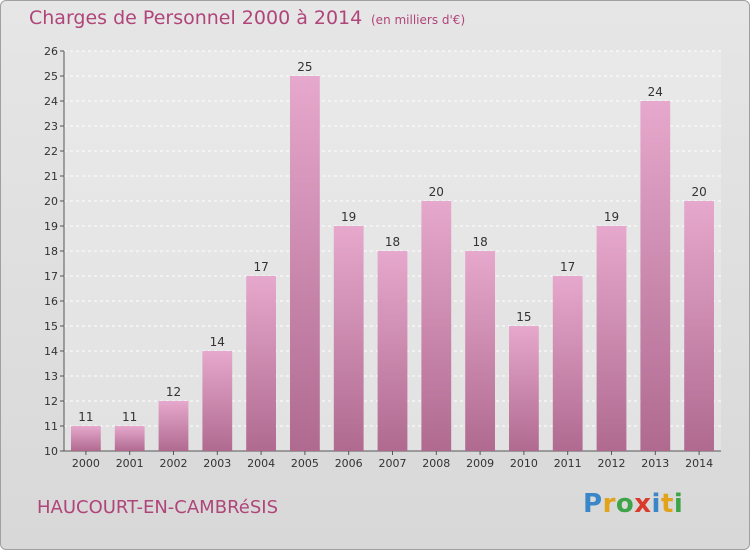 The height and width of the screenshot is (550, 750). What do you see at coordinates (51, 201) in the screenshot?
I see `y-tick-label: 20` at bounding box center [51, 201].